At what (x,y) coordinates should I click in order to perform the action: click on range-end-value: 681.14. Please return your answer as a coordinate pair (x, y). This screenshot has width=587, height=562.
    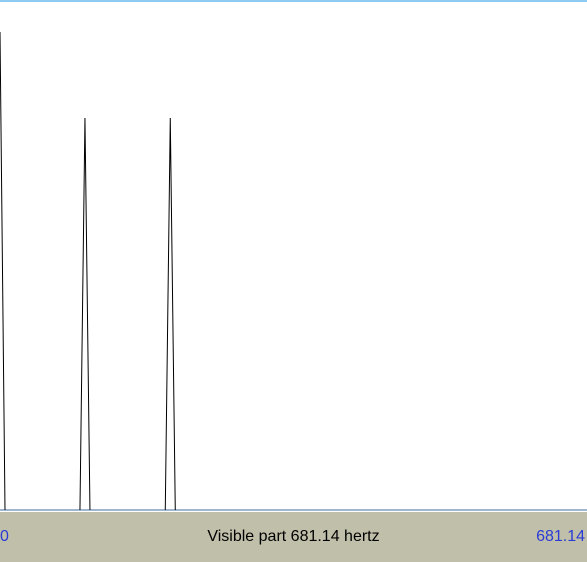
    Looking at the image, I should click on (560, 536).